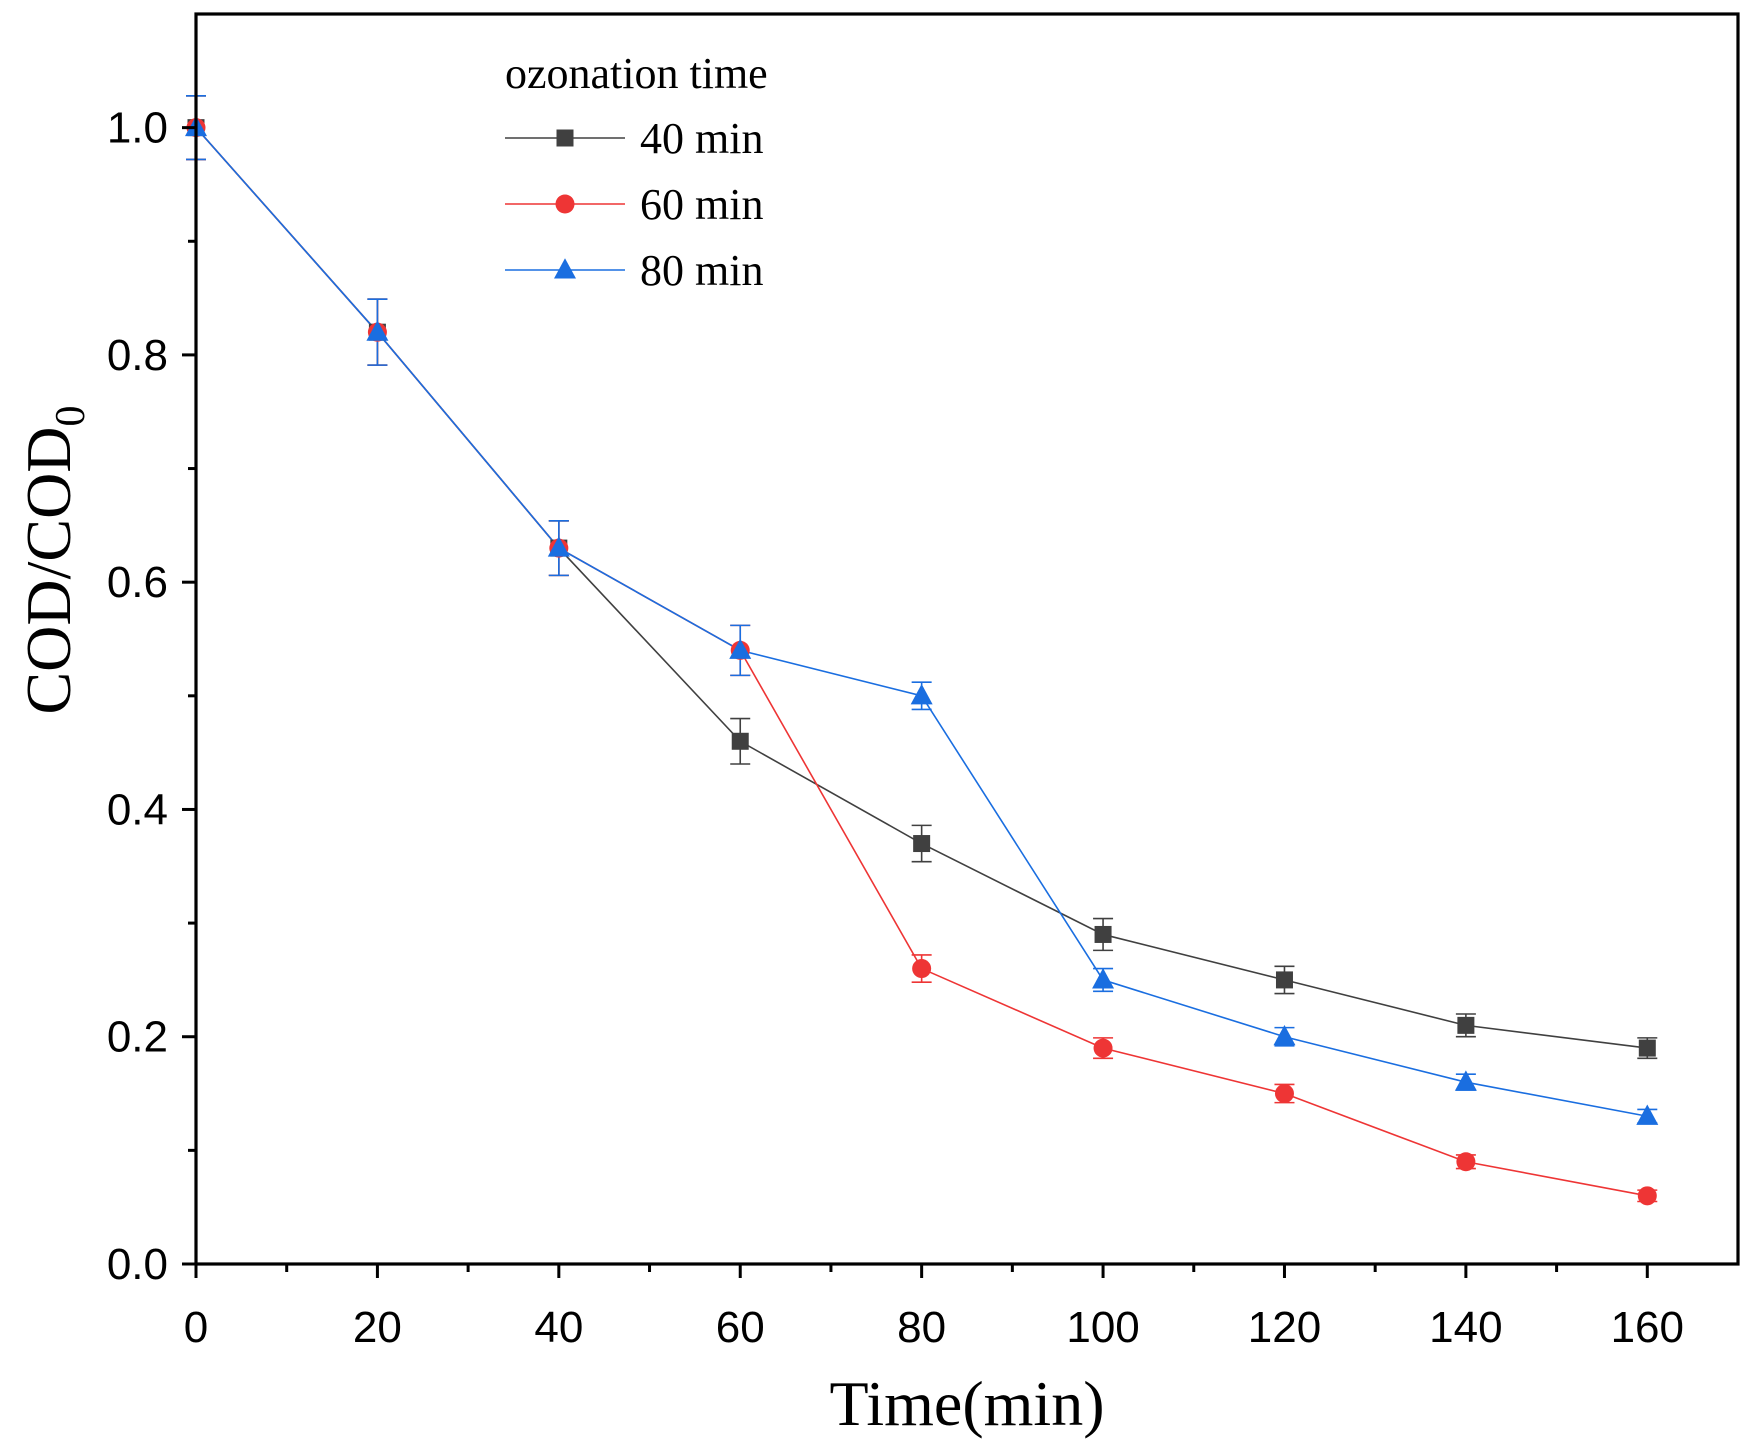 This screenshot has height=1449, width=1752. I want to click on legend-marker-80-min, so click(565, 268).